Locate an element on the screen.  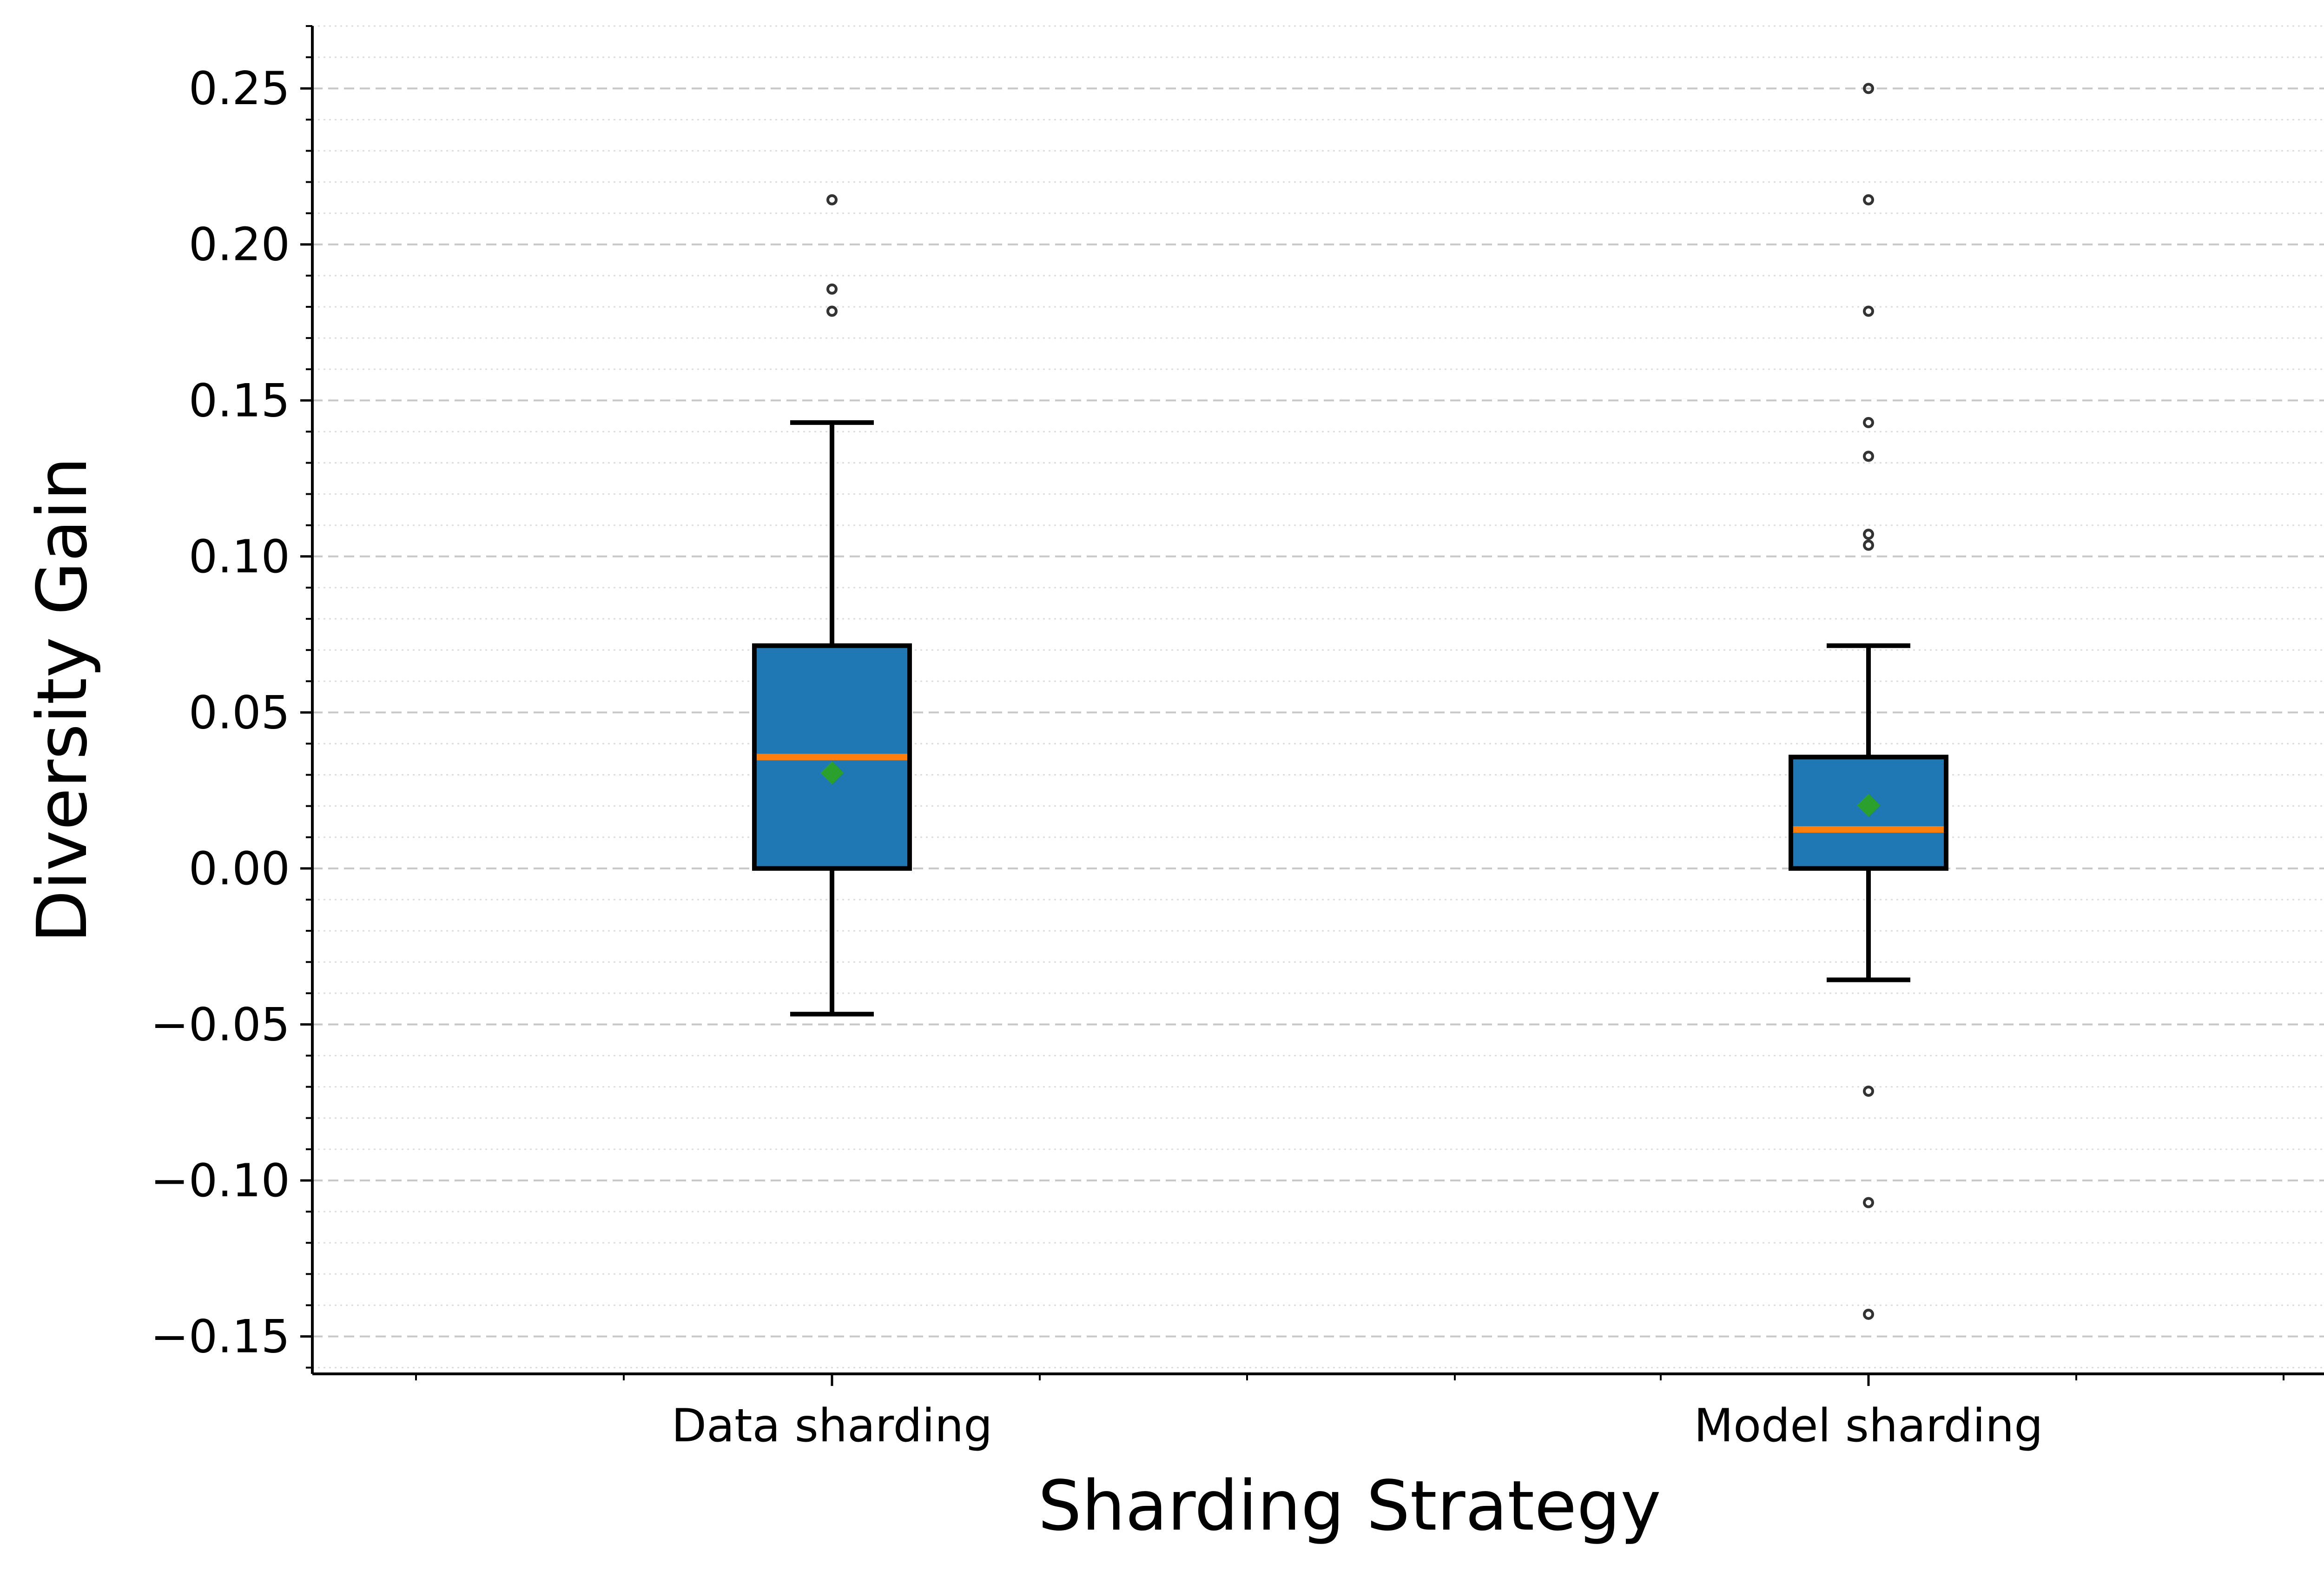
x-axis-title: Sharding Strategy is located at coordinates (1349, 1506).